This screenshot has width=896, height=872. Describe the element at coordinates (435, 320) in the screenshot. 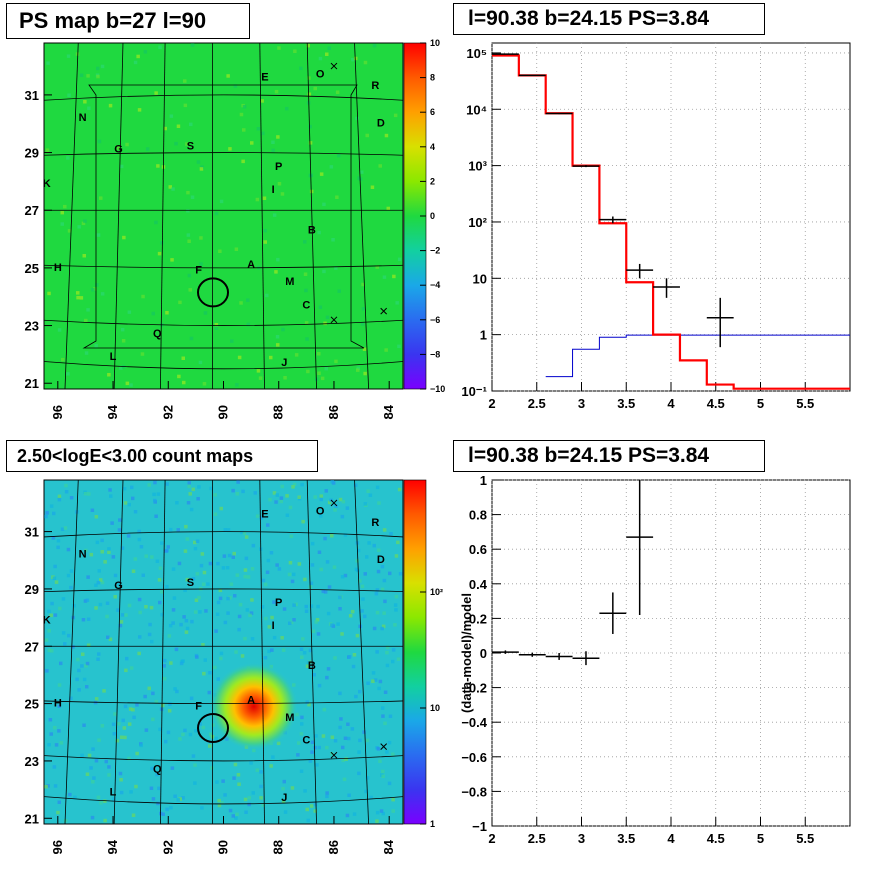

I see `colorbar-tick-label: −6` at that location.